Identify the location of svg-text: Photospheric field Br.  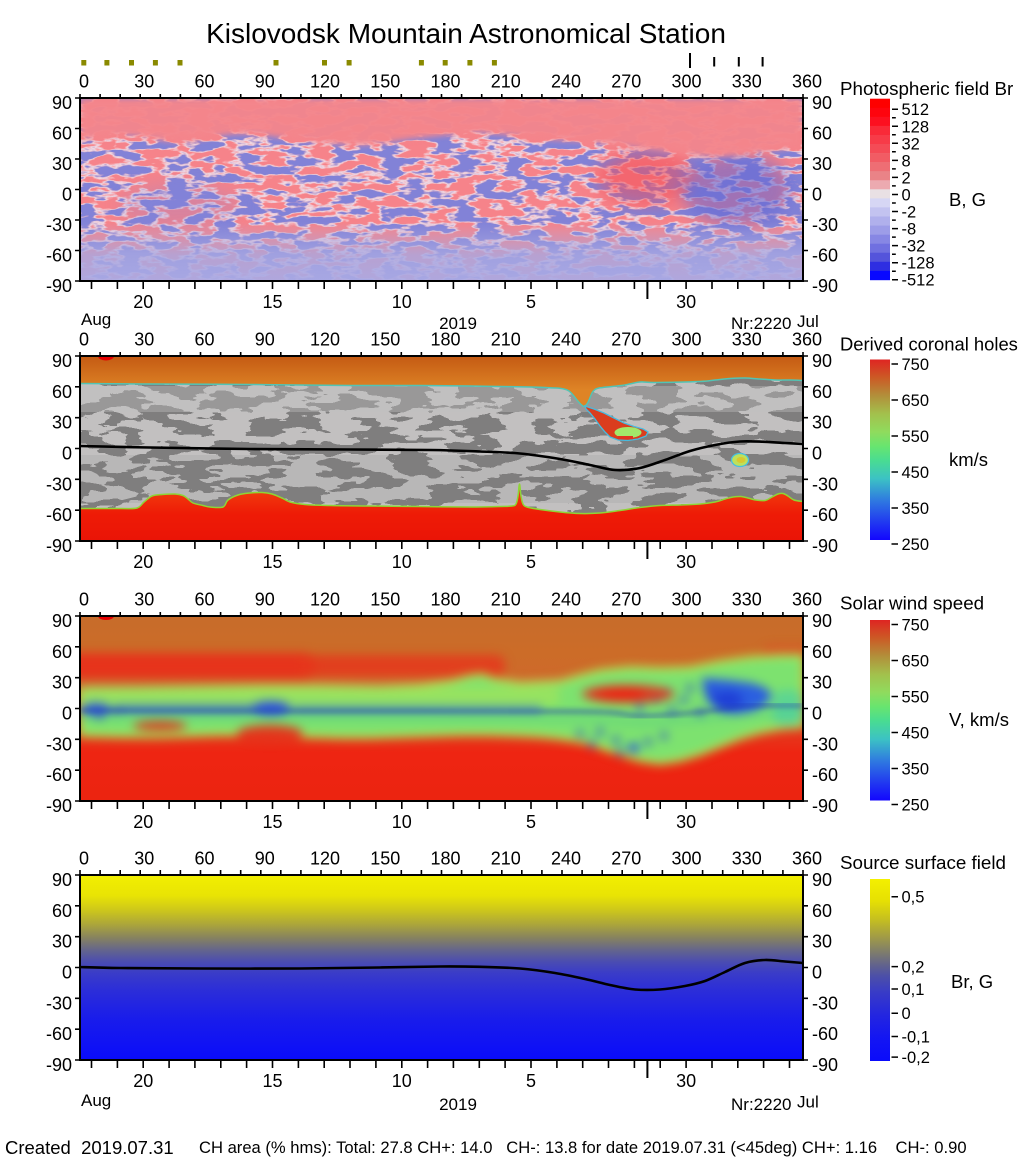
(926, 88).